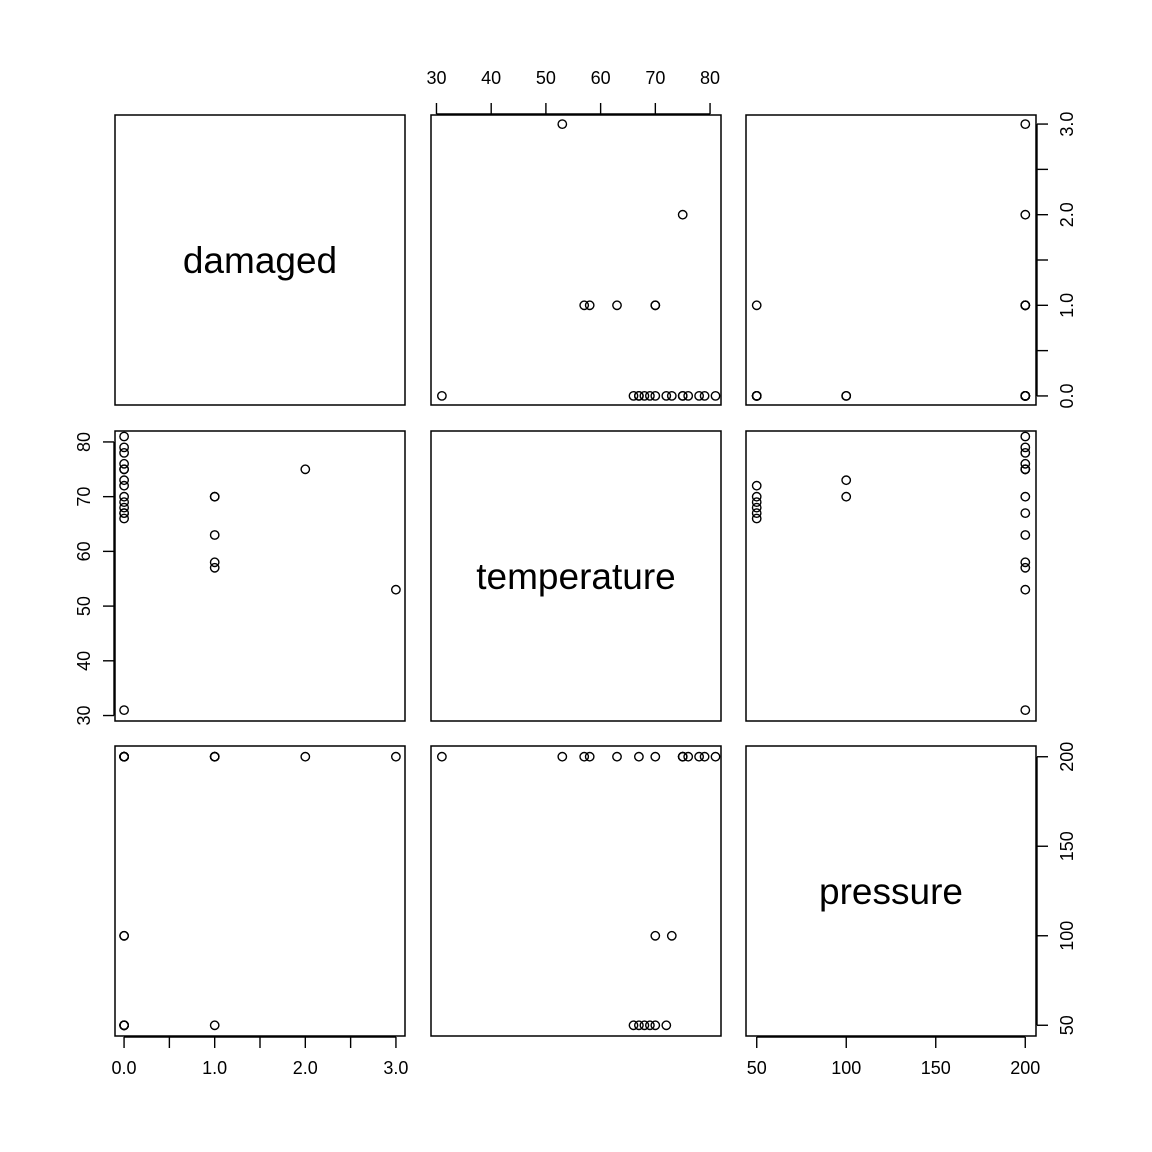 The width and height of the screenshot is (1152, 1152). I want to click on panel-damaged-vs-temperature, so click(576, 260).